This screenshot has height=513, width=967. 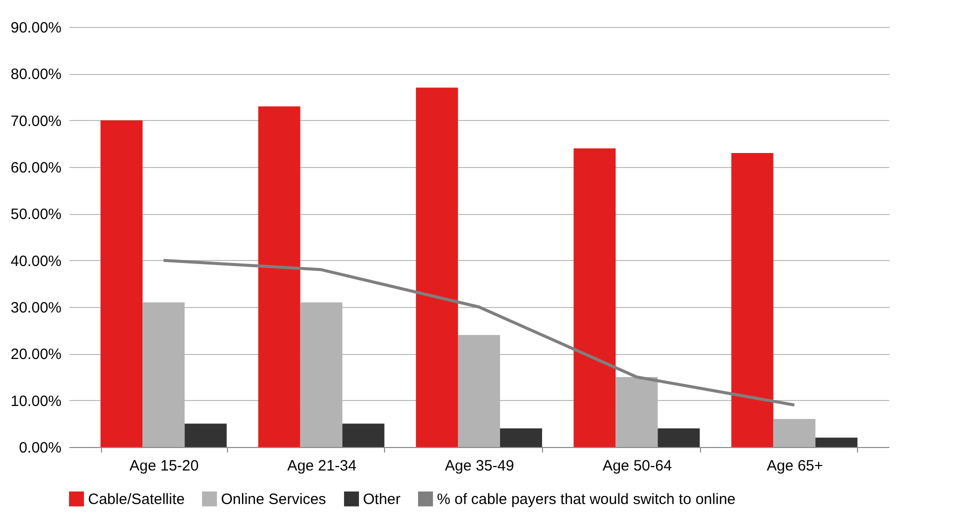 What do you see at coordinates (382, 499) in the screenshot?
I see `legend-label: Other` at bounding box center [382, 499].